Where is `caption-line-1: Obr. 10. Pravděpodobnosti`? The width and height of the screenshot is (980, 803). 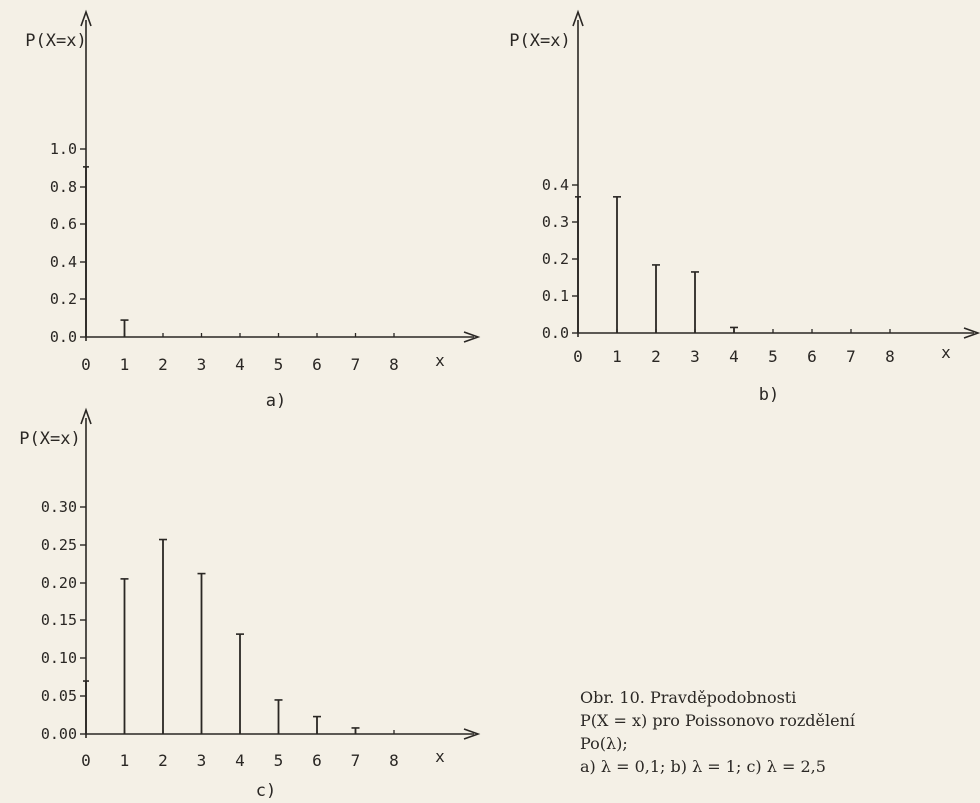
caption-line-1: Obr. 10. Pravděpodobnosti is located at coordinates (688, 697).